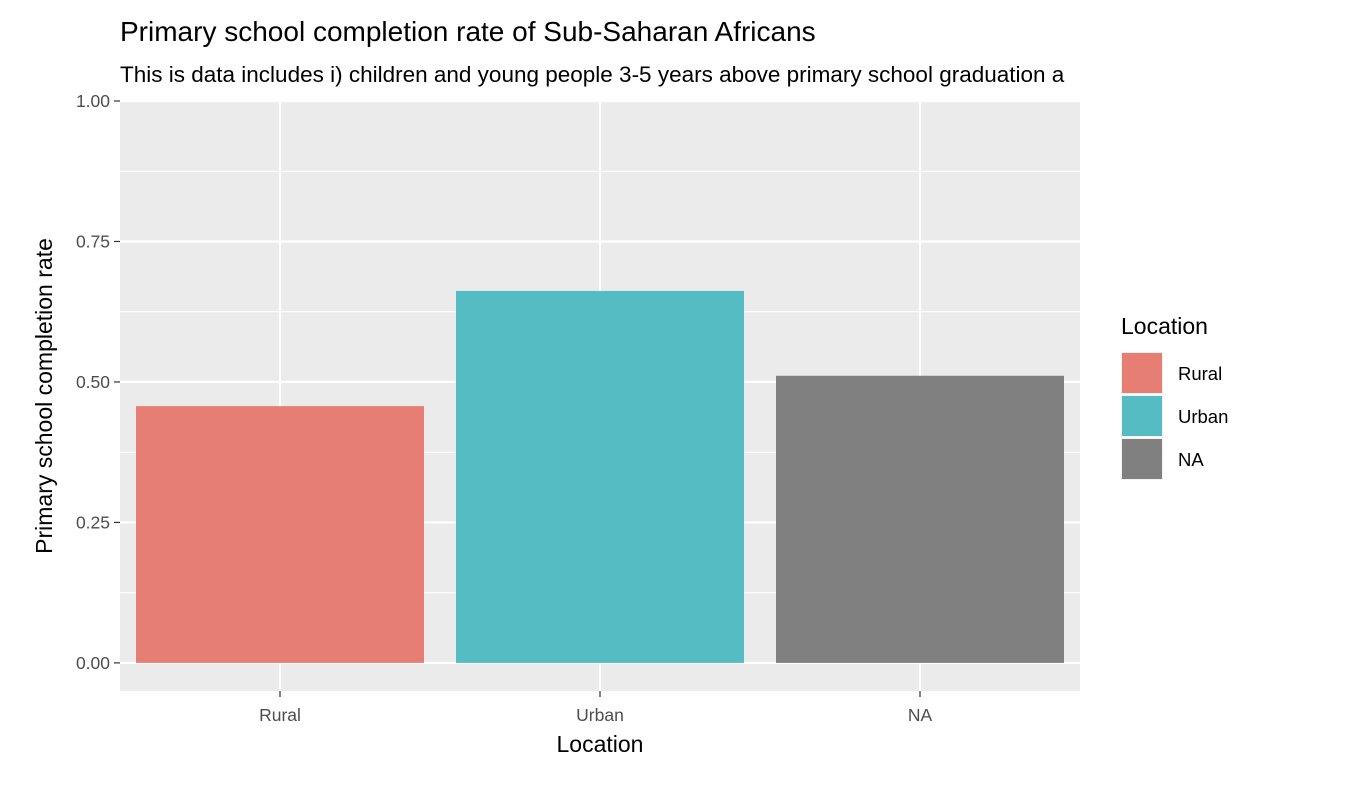 This screenshot has height=786, width=1352. I want to click on x-tick-label: Urban, so click(600, 715).